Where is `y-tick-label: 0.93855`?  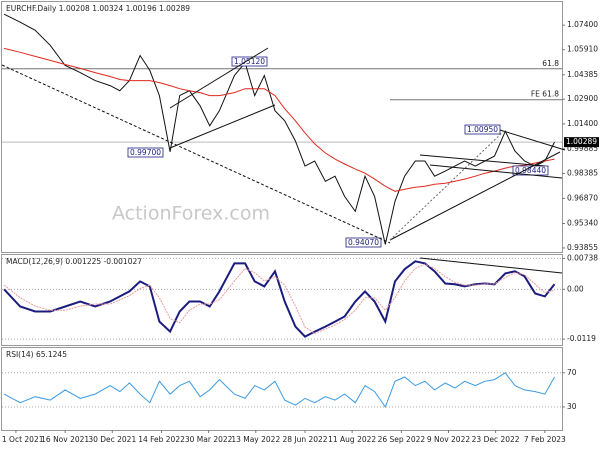
y-tick-label: 0.93855 is located at coordinates (582, 247).